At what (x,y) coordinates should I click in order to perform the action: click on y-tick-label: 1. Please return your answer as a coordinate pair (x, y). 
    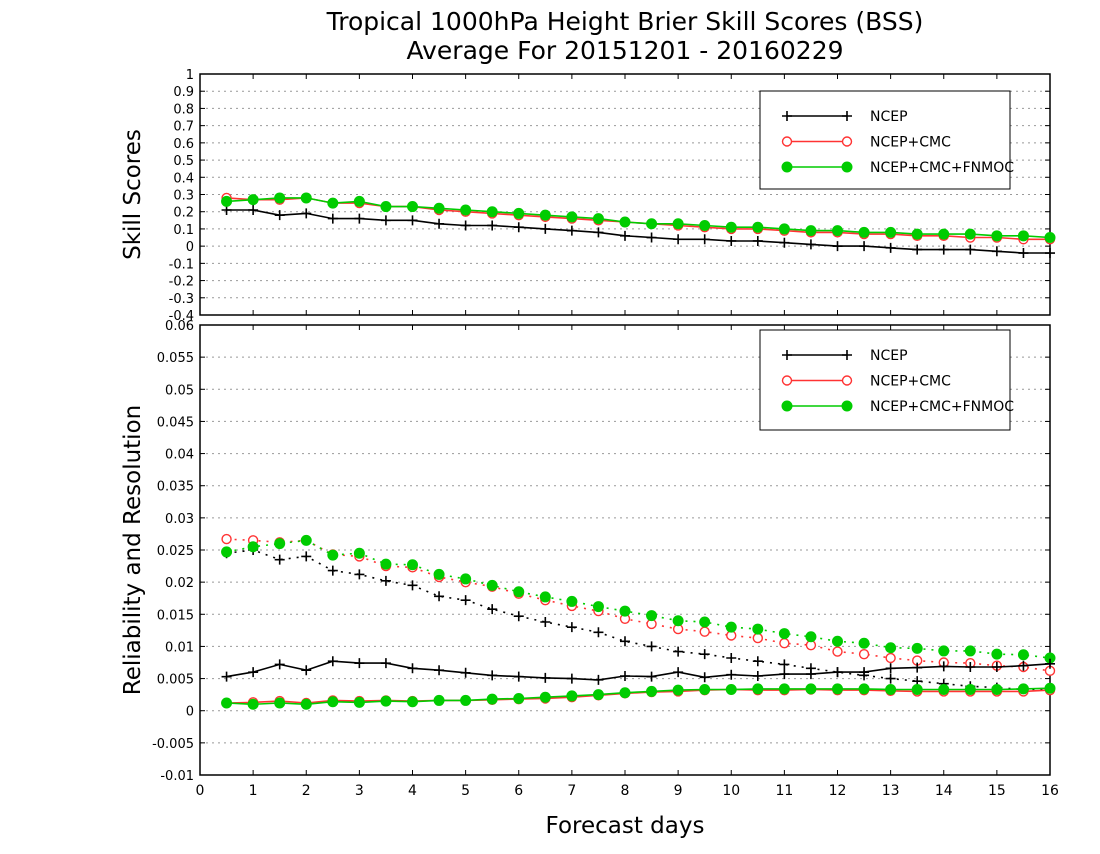
    Looking at the image, I should click on (190, 75).